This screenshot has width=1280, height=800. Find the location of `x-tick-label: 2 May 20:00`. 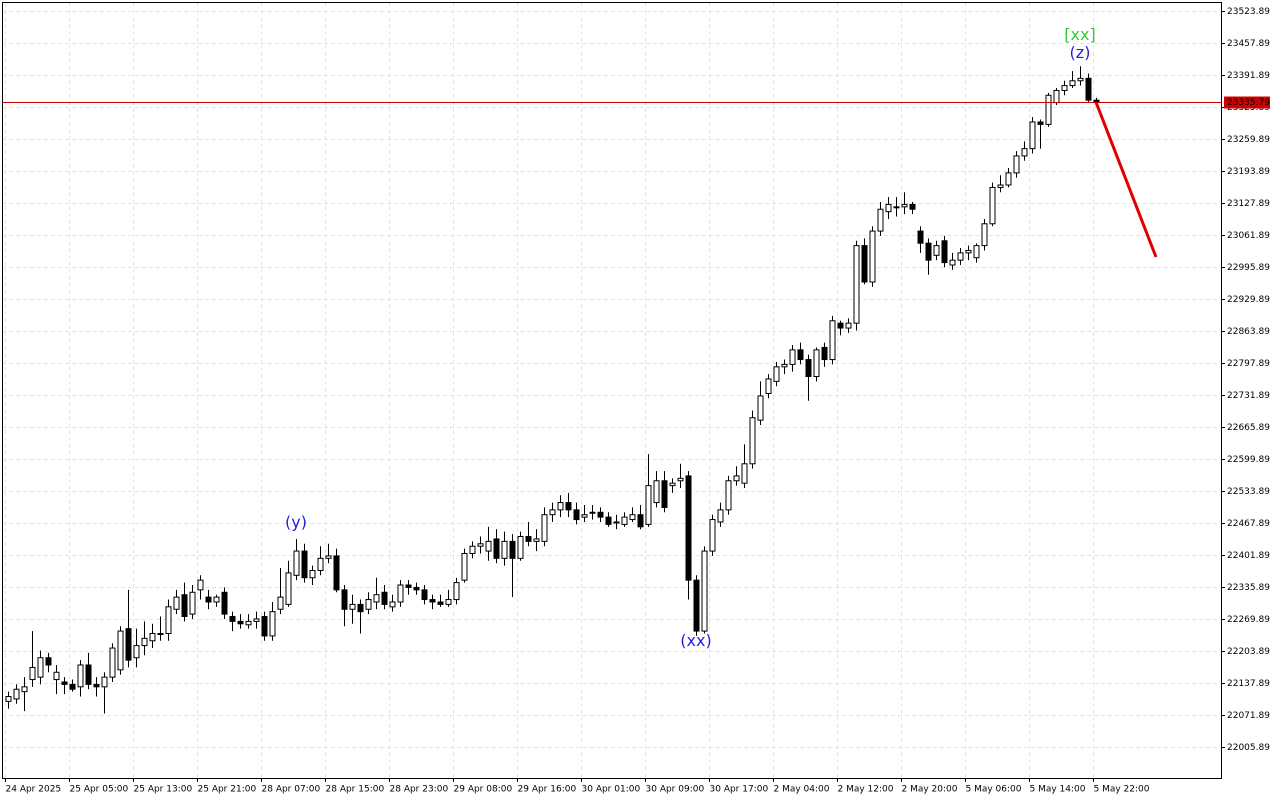

x-tick-label: 2 May 20:00 is located at coordinates (930, 790).